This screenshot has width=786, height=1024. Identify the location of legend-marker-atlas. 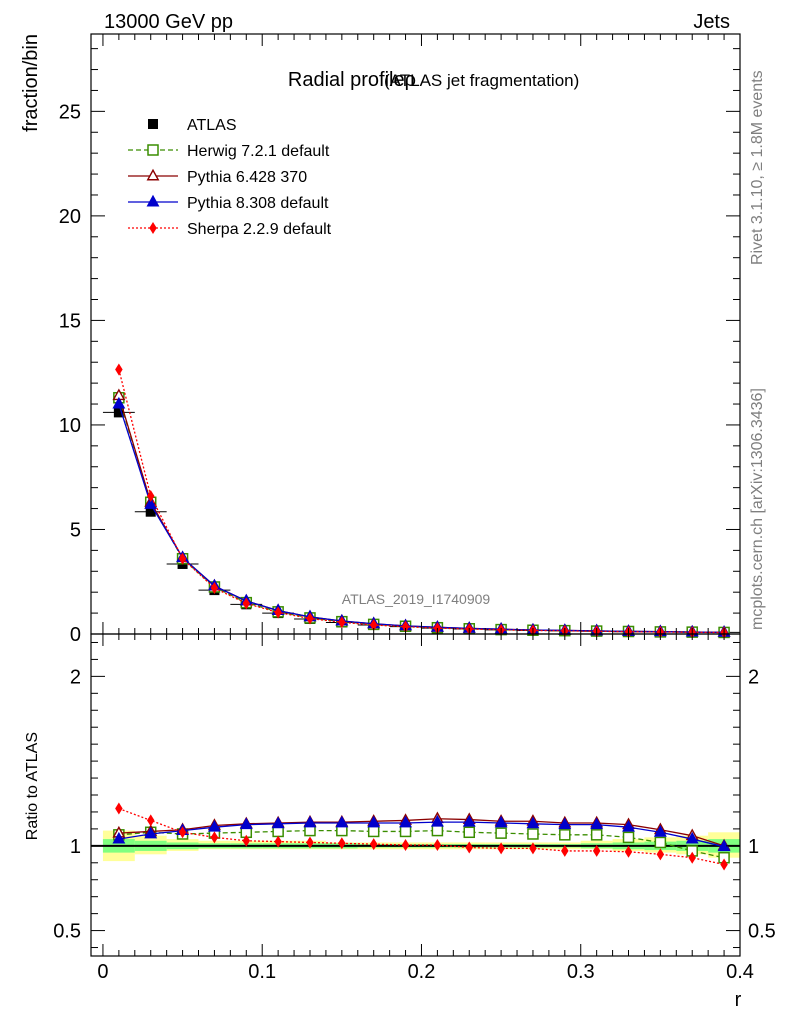
(153, 124).